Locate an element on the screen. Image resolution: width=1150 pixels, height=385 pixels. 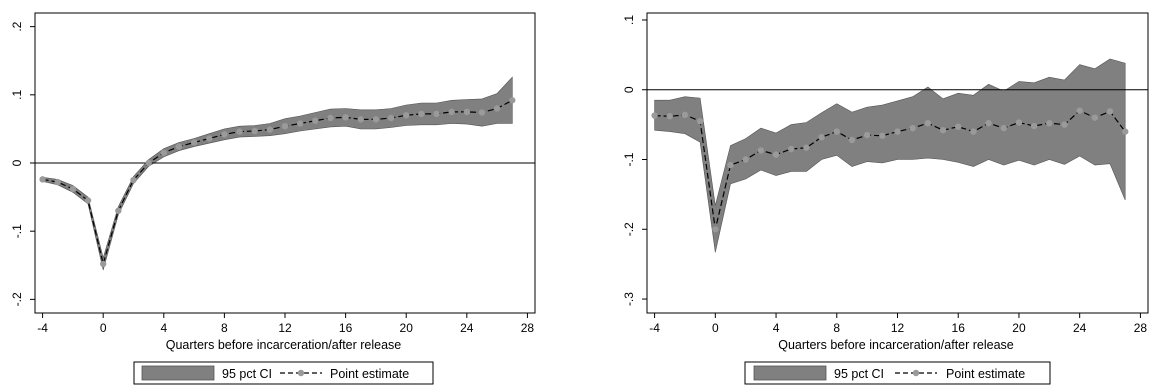
y-tick-label: -.3 is located at coordinates (629, 299).